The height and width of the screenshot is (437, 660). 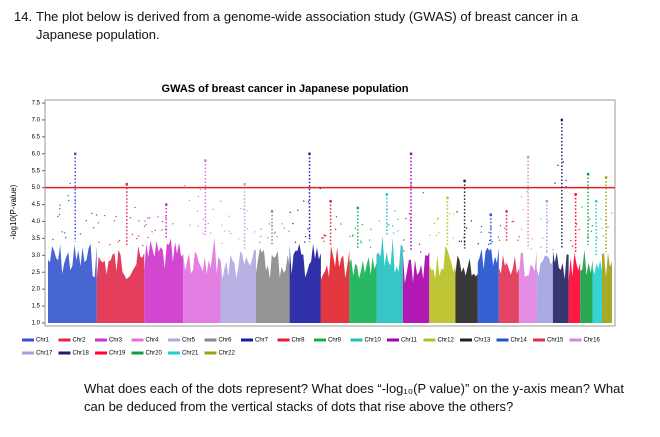 I want to click on legend-label: Chr15, so click(x=555, y=341).